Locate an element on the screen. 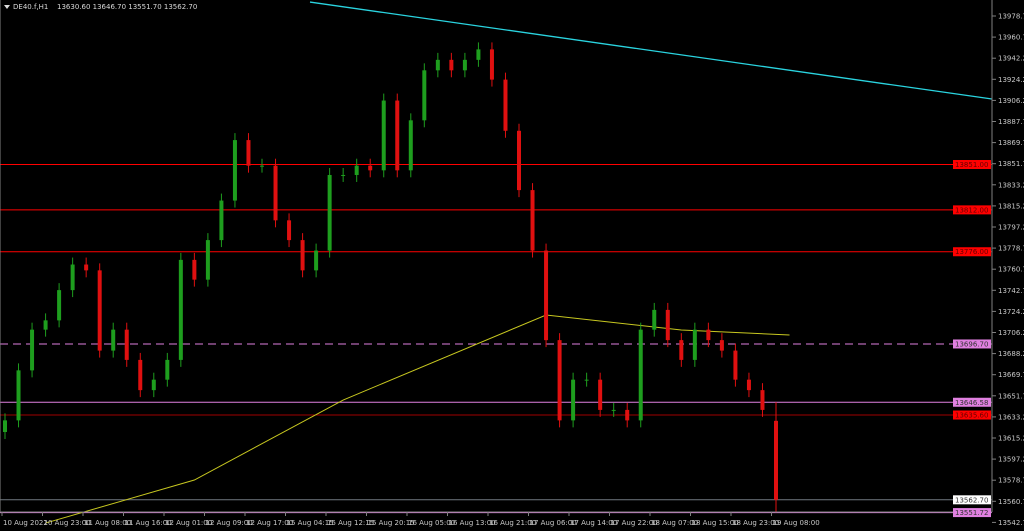 The width and height of the screenshot is (1024, 531). trendline is located at coordinates (651, 50).